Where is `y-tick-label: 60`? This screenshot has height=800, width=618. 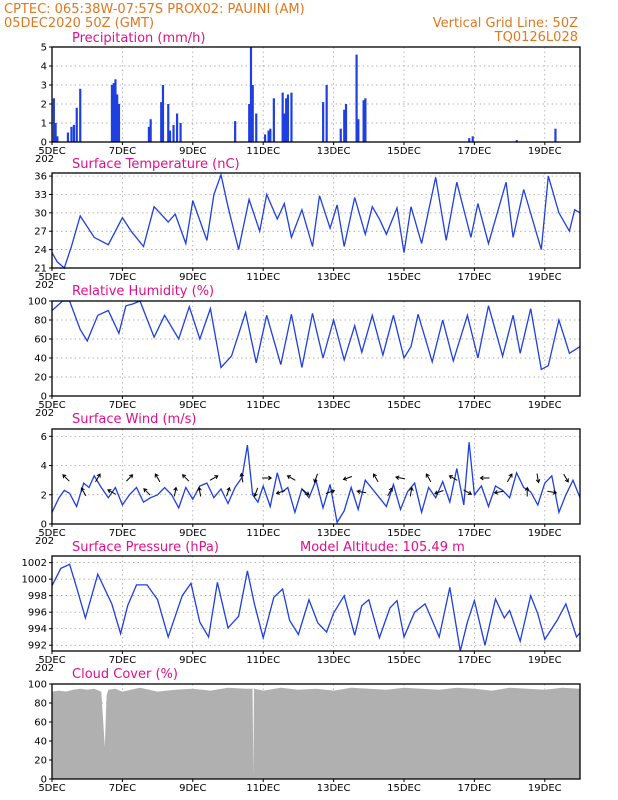 y-tick-label: 60 is located at coordinates (40, 340).